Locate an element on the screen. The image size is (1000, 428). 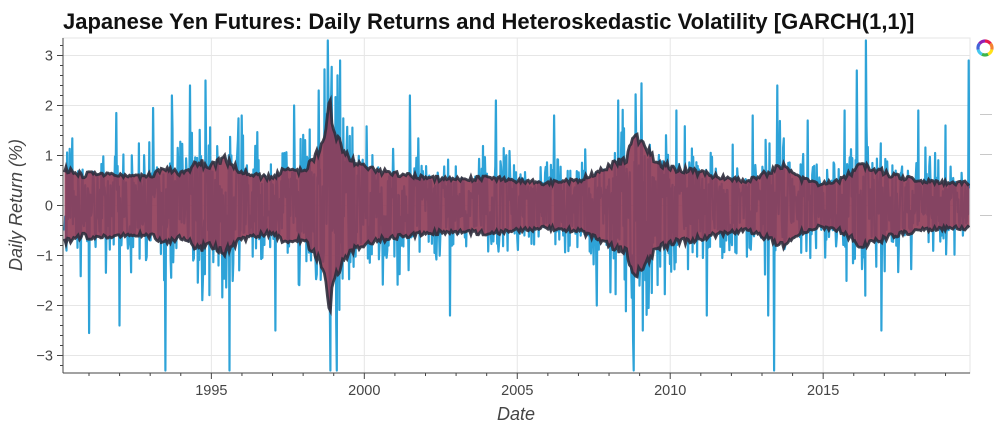
y-axis-label: Daily Return (%) is located at coordinates (16, 205).